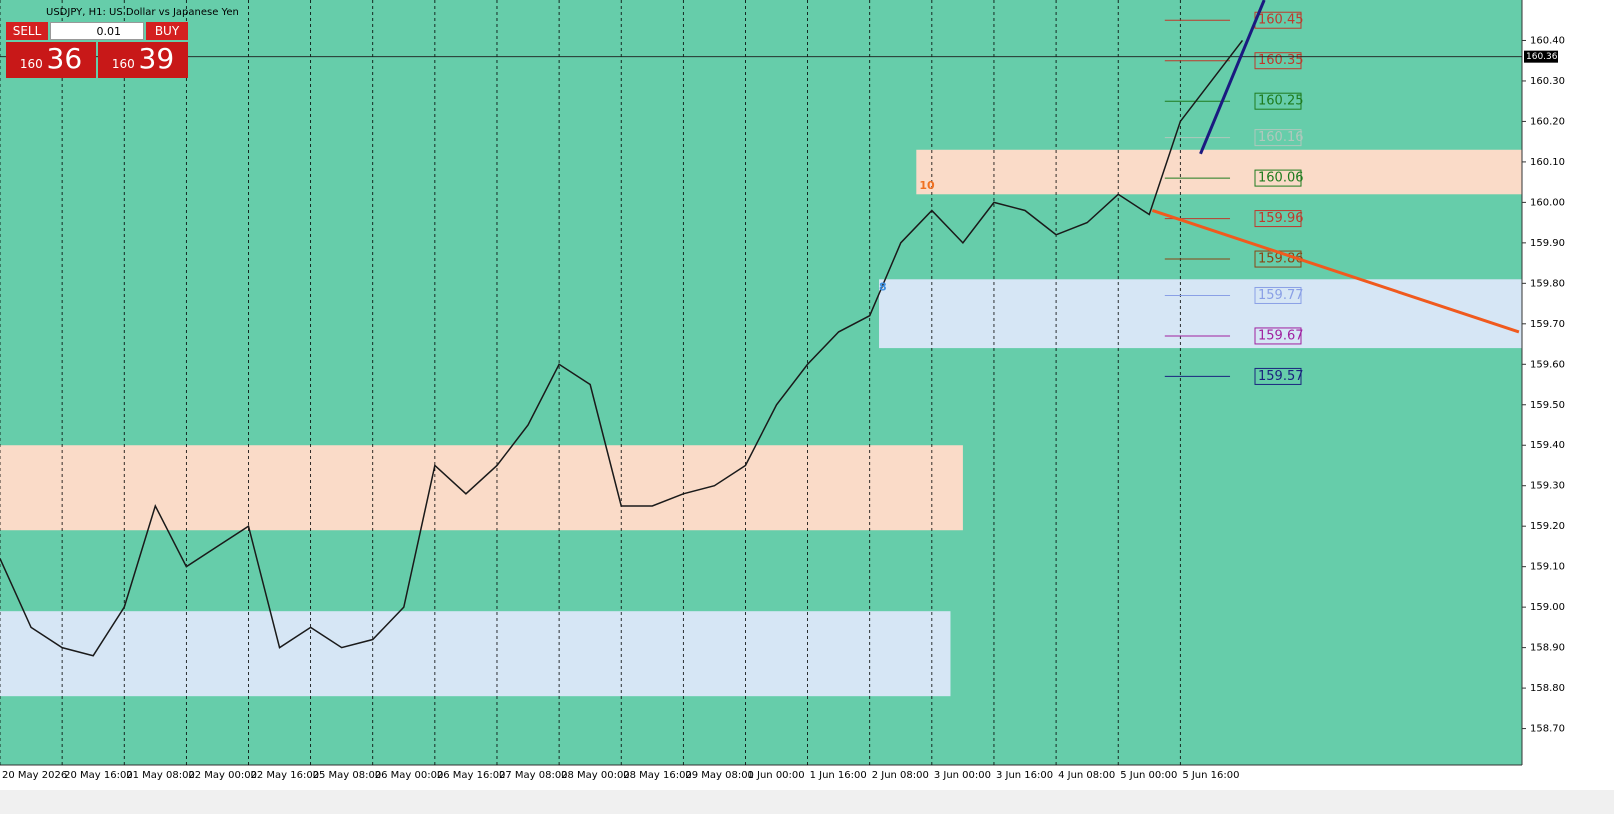 This screenshot has width=1614, height=814. What do you see at coordinates (160, 775) in the screenshot?
I see `x-tick-label: 21 May 08:00` at bounding box center [160, 775].